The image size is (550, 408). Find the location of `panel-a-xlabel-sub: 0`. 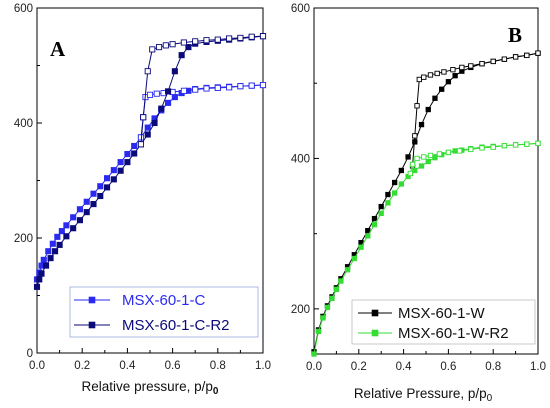

panel-a-xlabel-sub: 0 is located at coordinates (216, 391).